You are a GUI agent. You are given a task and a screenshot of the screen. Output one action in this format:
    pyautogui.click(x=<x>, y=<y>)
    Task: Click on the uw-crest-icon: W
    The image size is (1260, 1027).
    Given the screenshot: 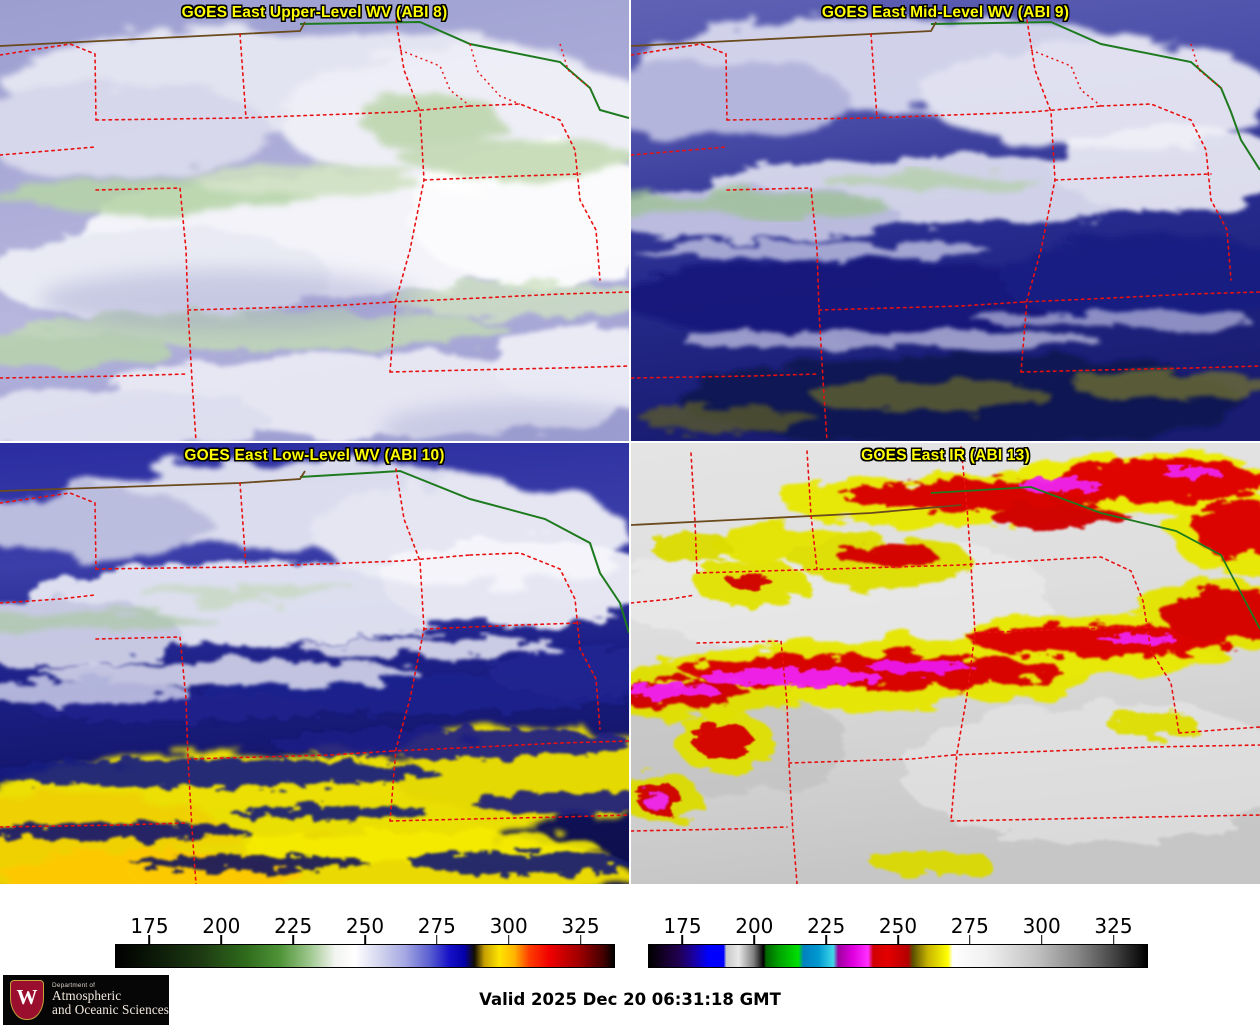 What is the action you would take?
    pyautogui.click(x=27, y=1000)
    